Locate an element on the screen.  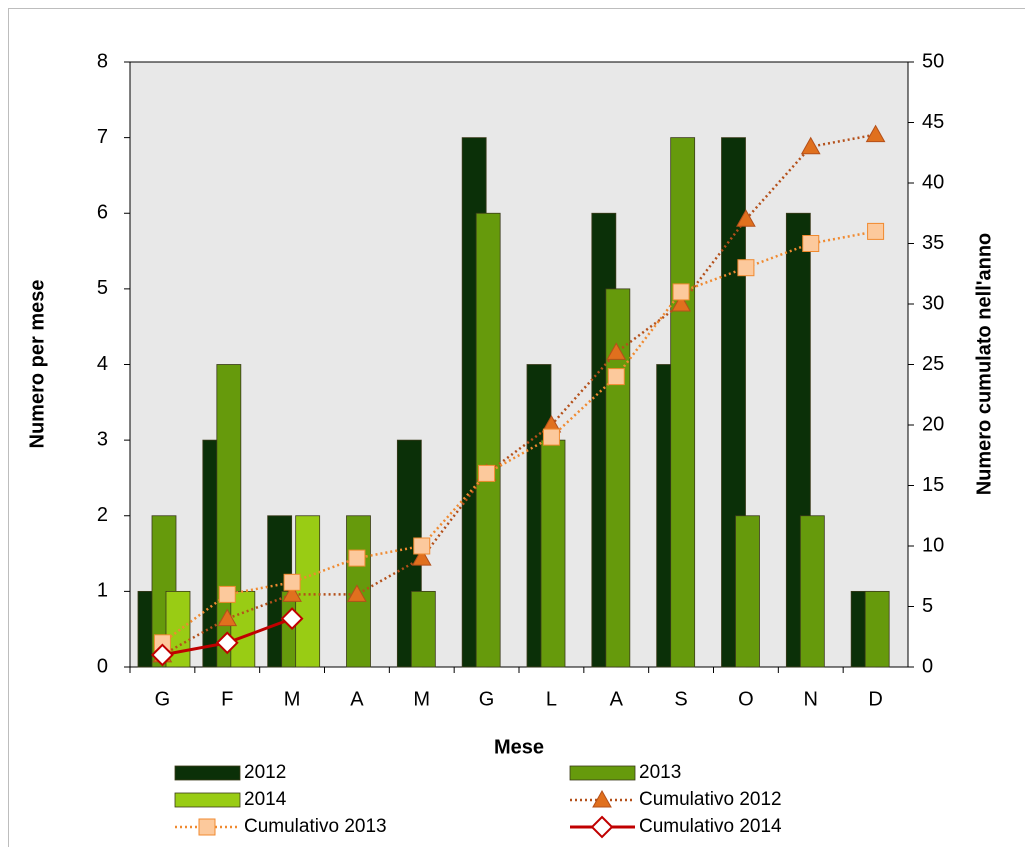
x-tick-label: S is located at coordinates (680, 699).